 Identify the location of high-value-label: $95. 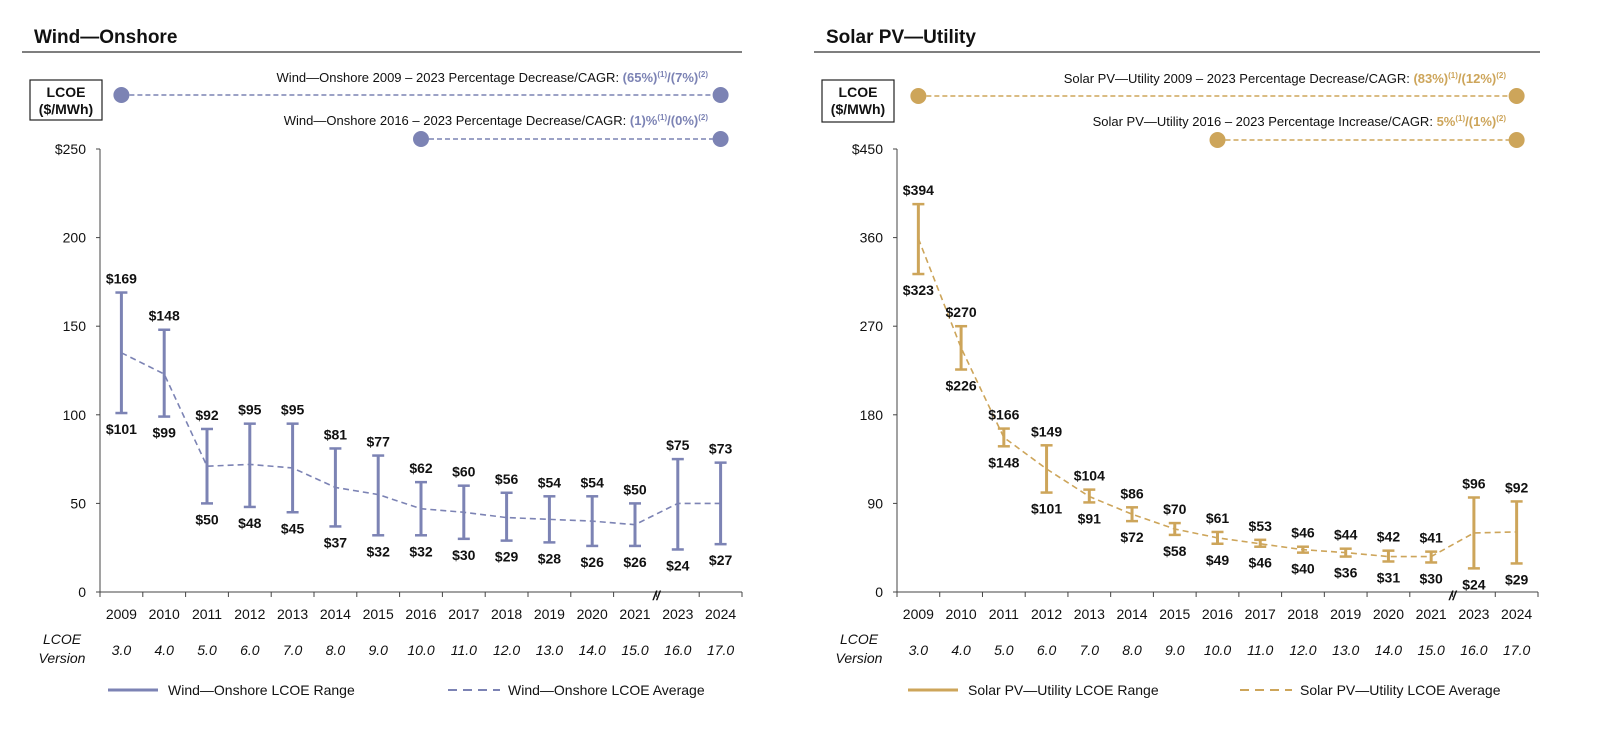
(293, 410).